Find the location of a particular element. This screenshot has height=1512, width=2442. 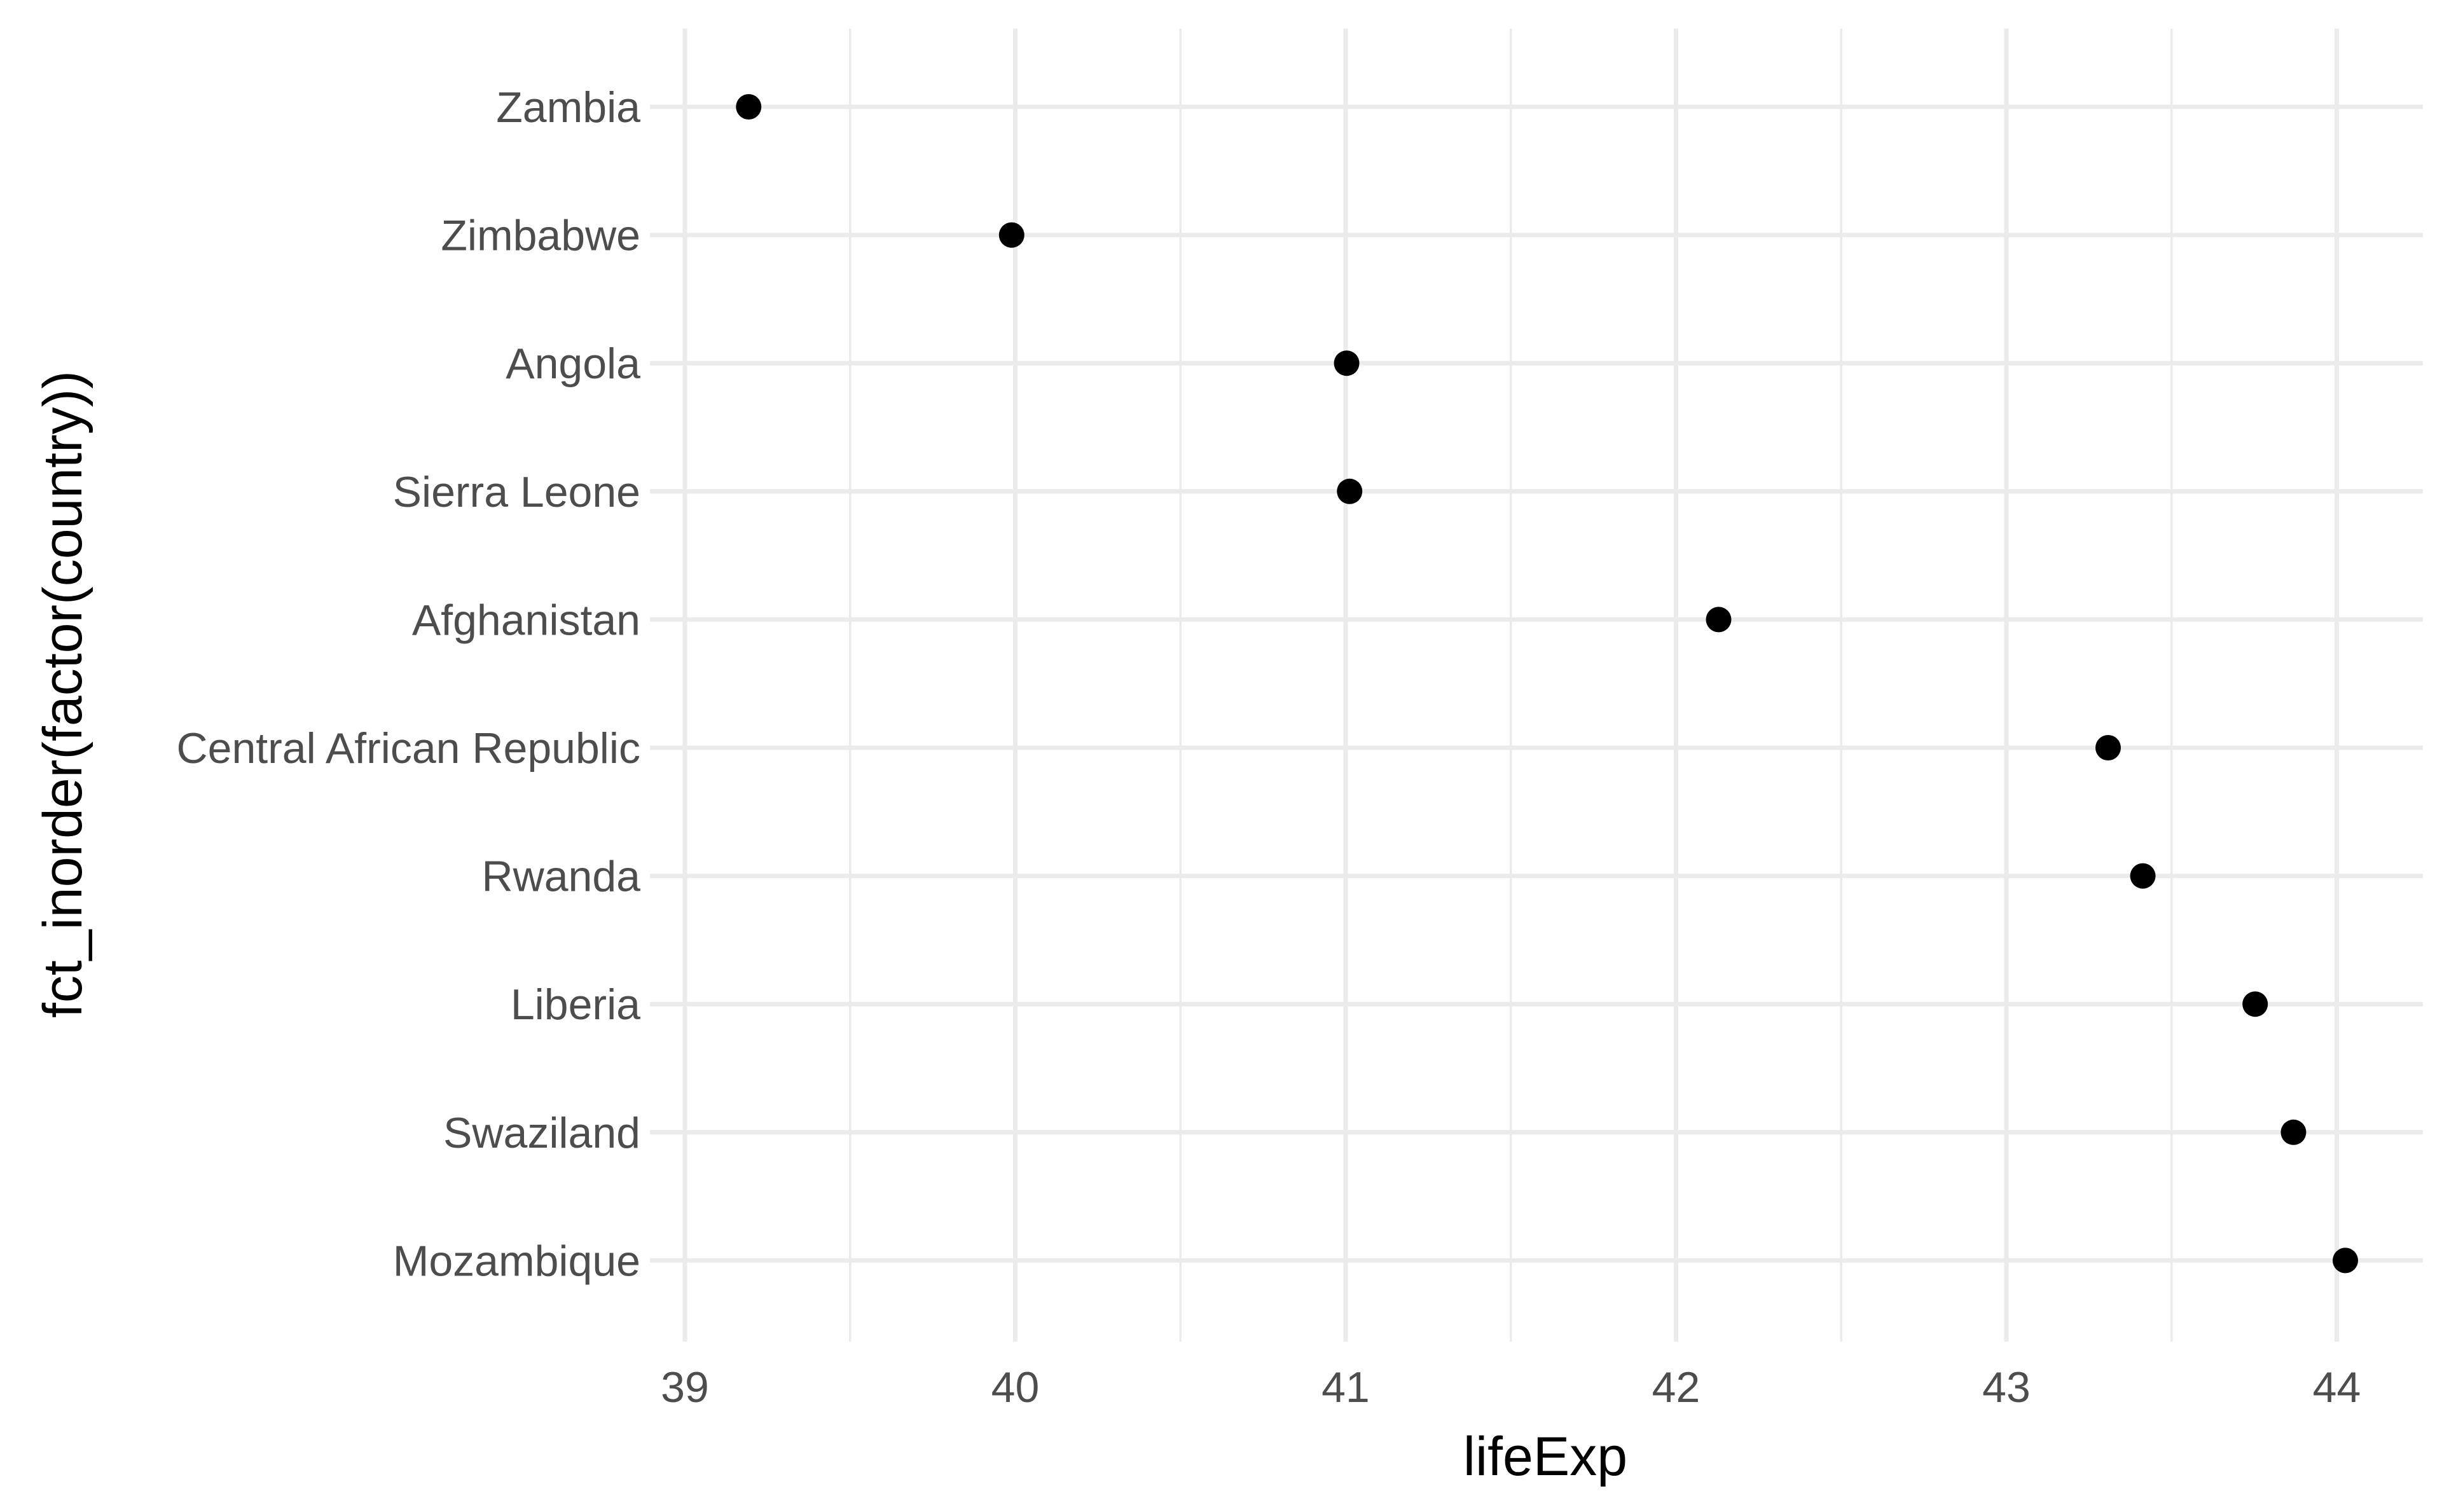

x-tick-label: 40 is located at coordinates (1015, 1387).